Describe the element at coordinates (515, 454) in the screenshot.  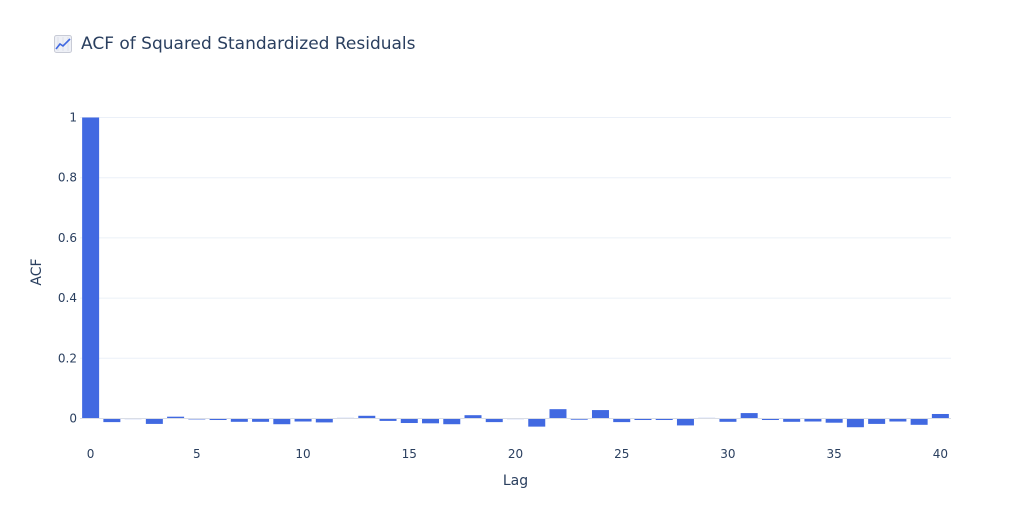
I see `x-tick-label: 20` at that location.